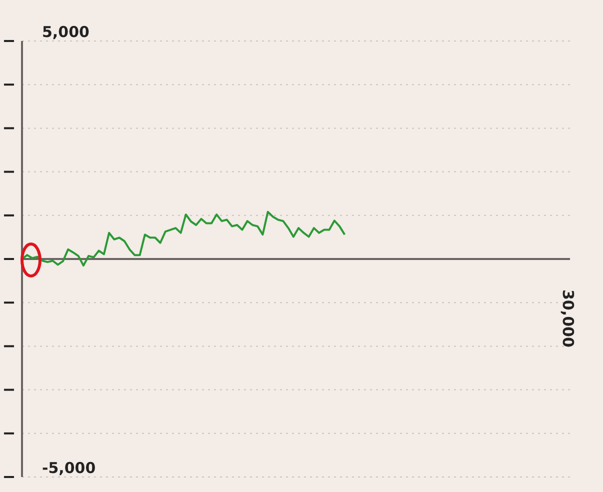 Image resolution: width=603 pixels, height=492 pixels. I want to click on annotation: 30,000, so click(568, 319).